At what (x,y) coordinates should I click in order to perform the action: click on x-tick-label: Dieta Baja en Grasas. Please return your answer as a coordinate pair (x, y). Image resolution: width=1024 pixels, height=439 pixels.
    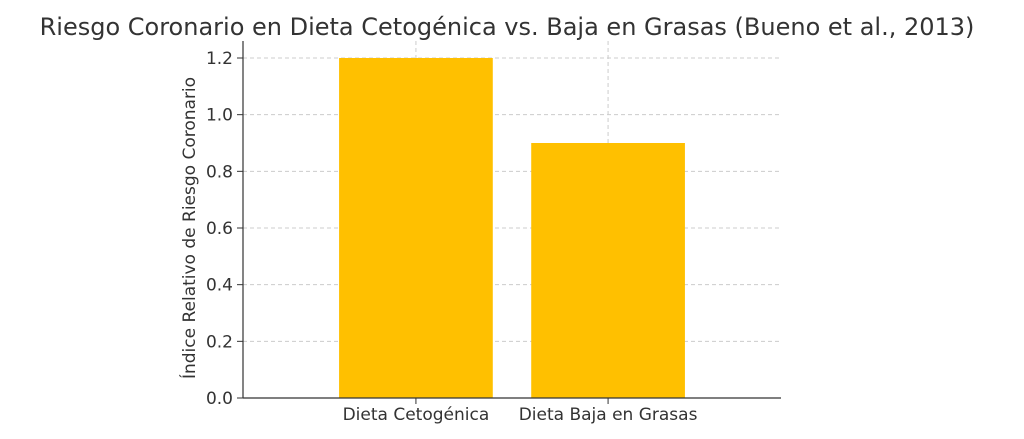
    Looking at the image, I should click on (608, 415).